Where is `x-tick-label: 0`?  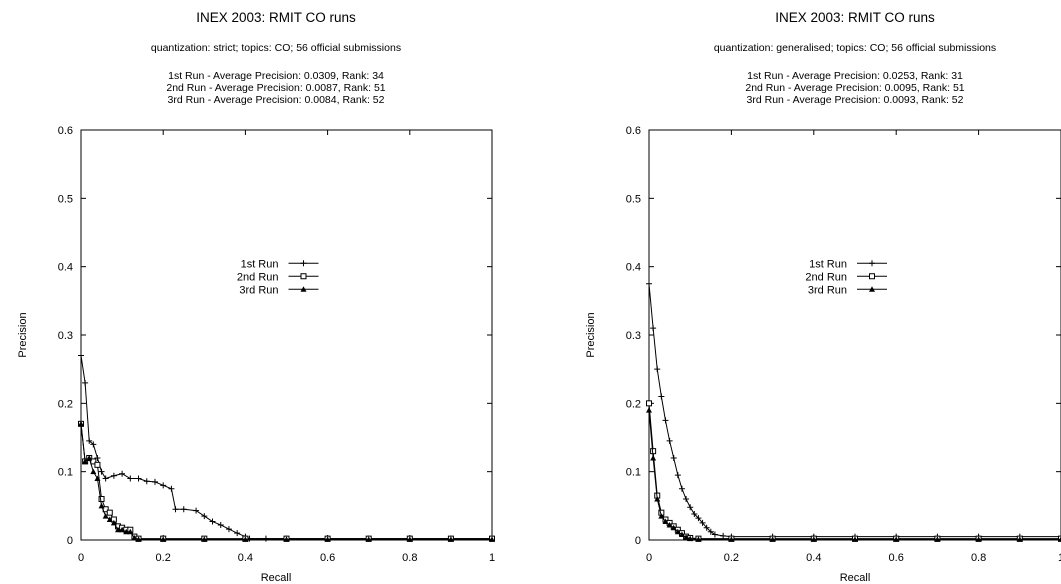 x-tick-label: 0 is located at coordinates (81, 558).